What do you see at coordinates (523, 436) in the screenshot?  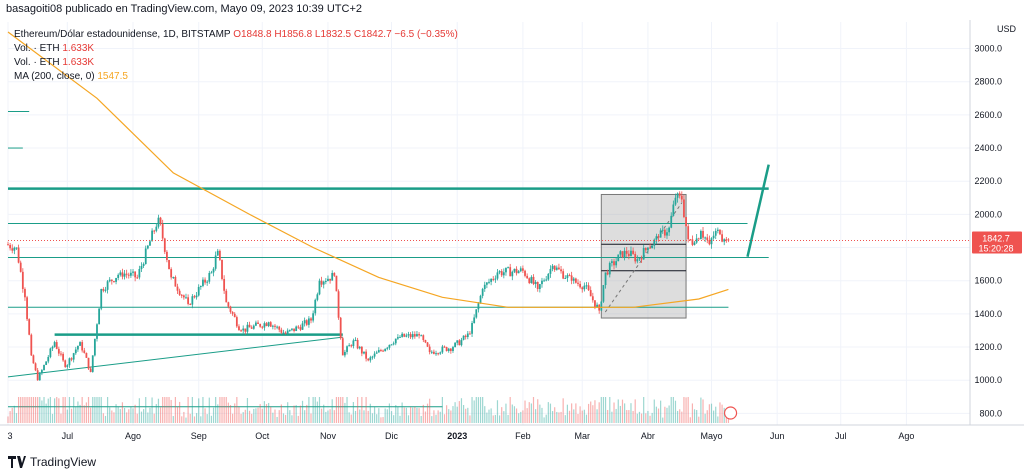 I see `time-tick-label: Feb` at bounding box center [523, 436].